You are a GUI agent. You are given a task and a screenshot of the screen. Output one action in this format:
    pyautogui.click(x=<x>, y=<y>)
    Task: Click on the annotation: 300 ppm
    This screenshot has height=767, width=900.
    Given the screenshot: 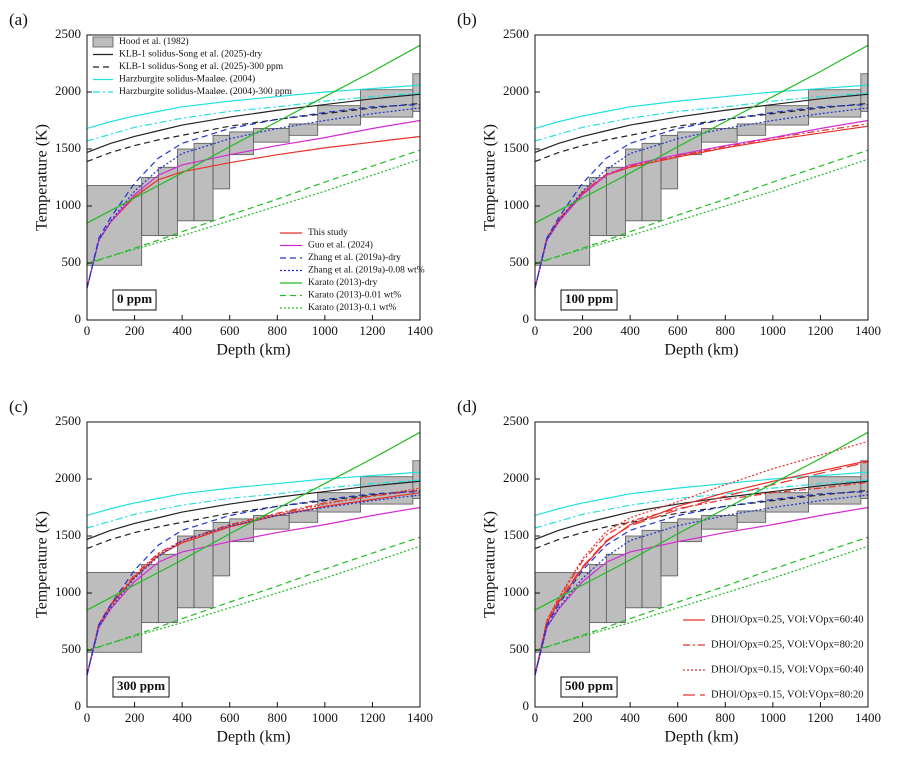 What is the action you would take?
    pyautogui.click(x=141, y=685)
    